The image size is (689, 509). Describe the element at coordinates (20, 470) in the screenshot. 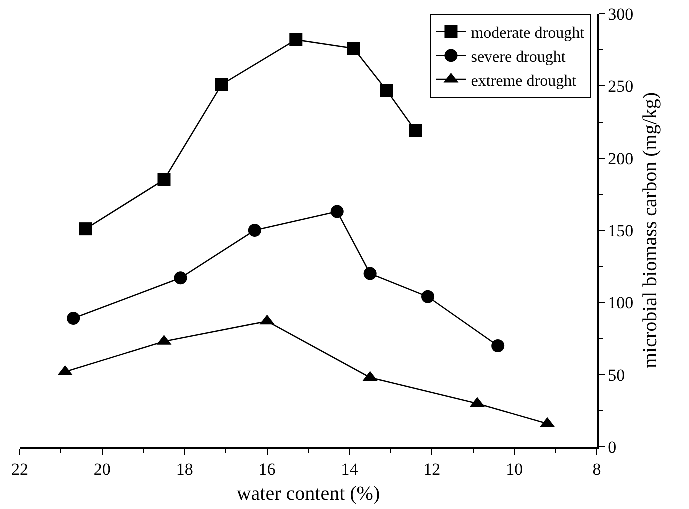

I see `x-tick-label: 22` at that location.